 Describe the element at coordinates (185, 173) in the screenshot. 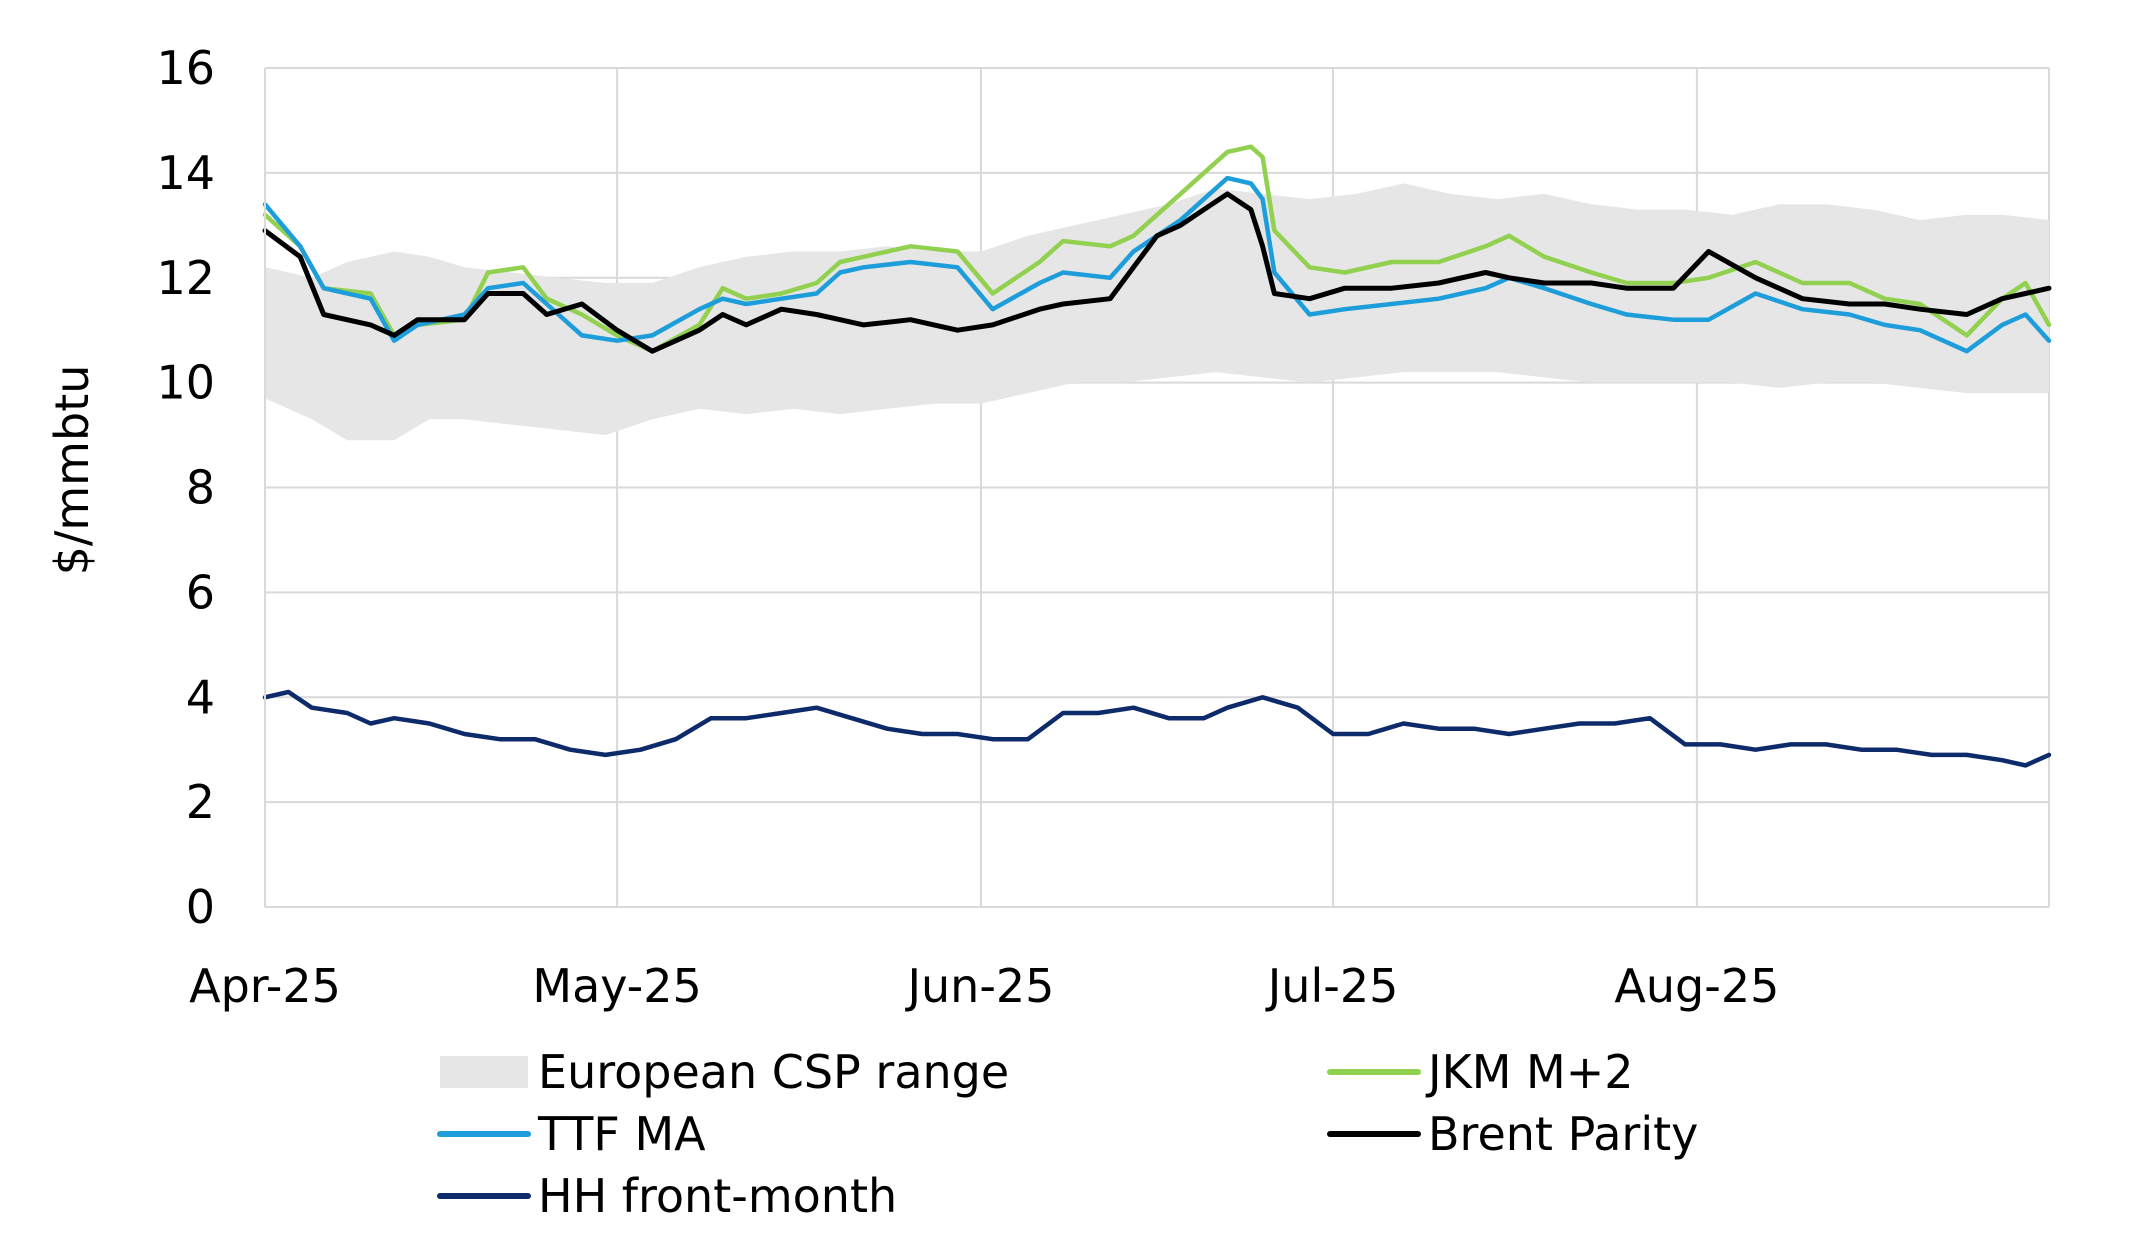

I see `y-tick-label: 14` at that location.